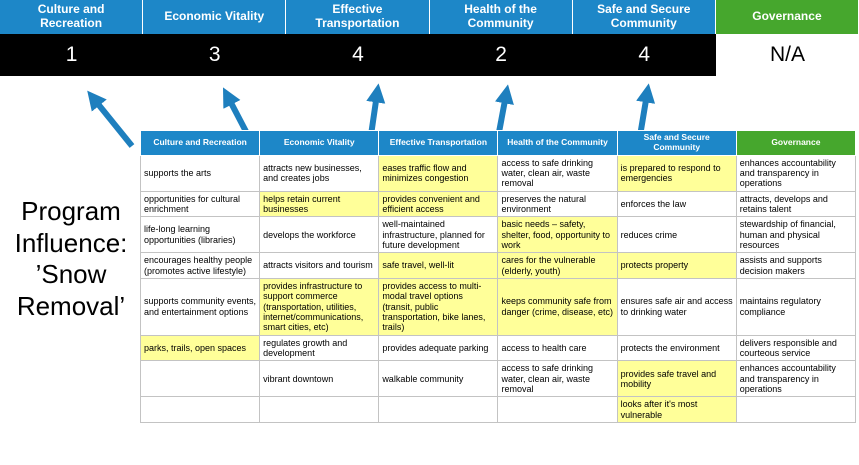  Describe the element at coordinates (72, 55) in the screenshot. I see `score-culture-and-recreation: 1` at that location.